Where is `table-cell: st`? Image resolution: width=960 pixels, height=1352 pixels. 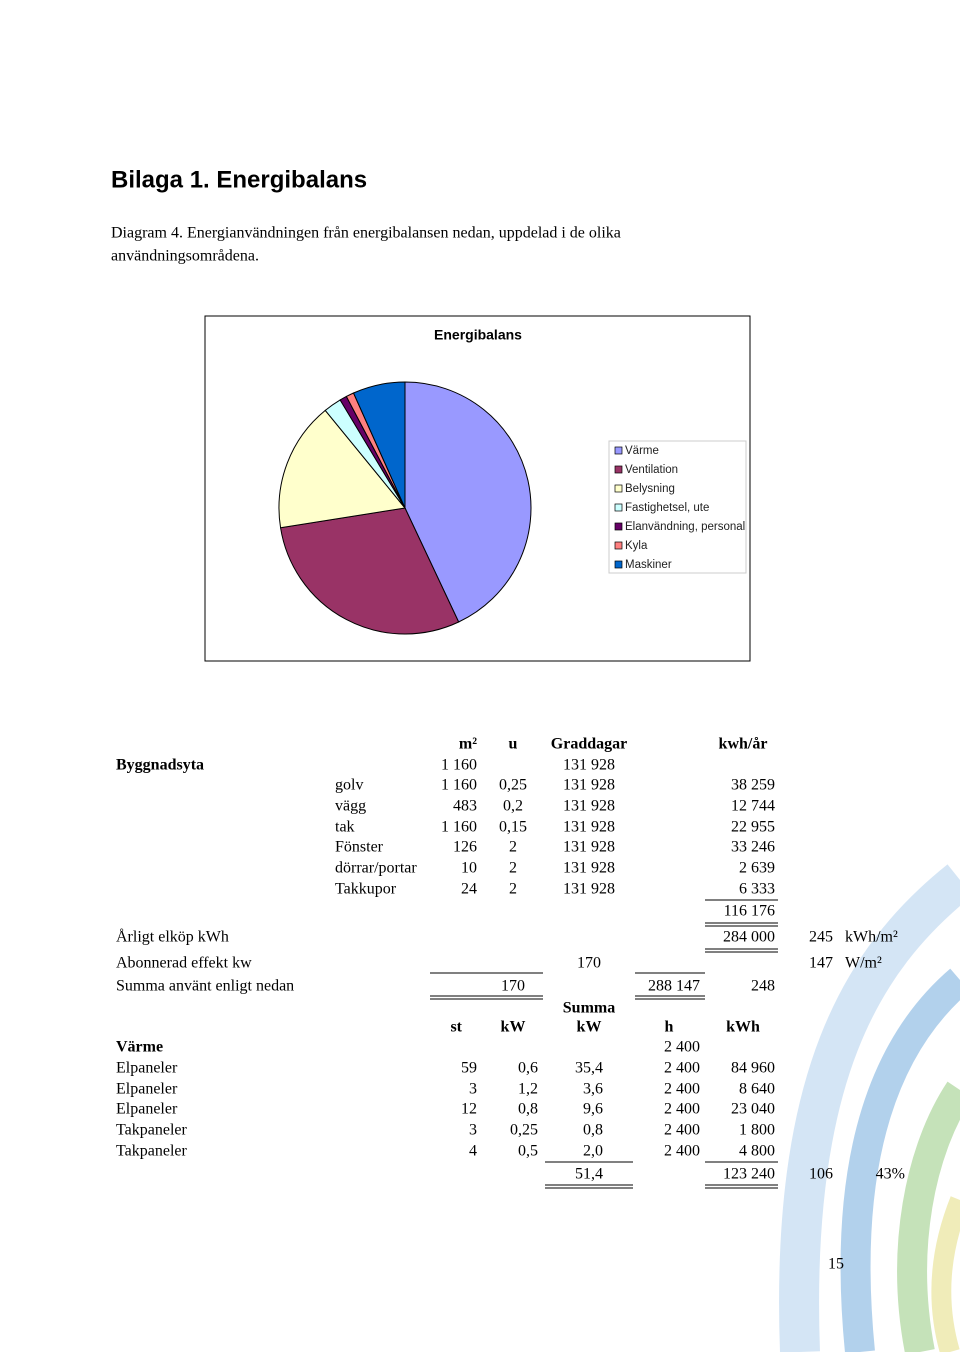
table-cell: st is located at coordinates (456, 1027).